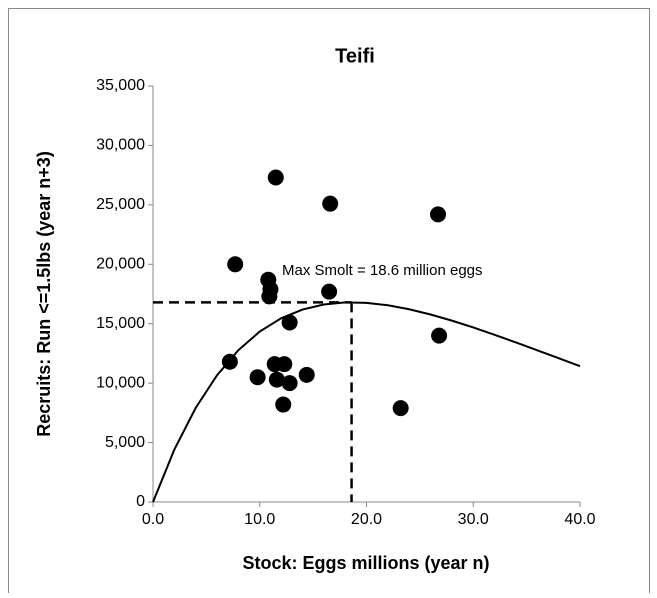  I want to click on x-axis-title: Stock: Eggs millions (year n), so click(365, 563).